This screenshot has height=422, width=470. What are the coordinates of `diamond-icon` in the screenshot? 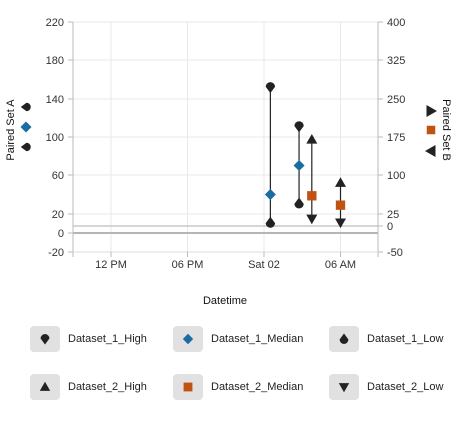 It's located at (188, 339).